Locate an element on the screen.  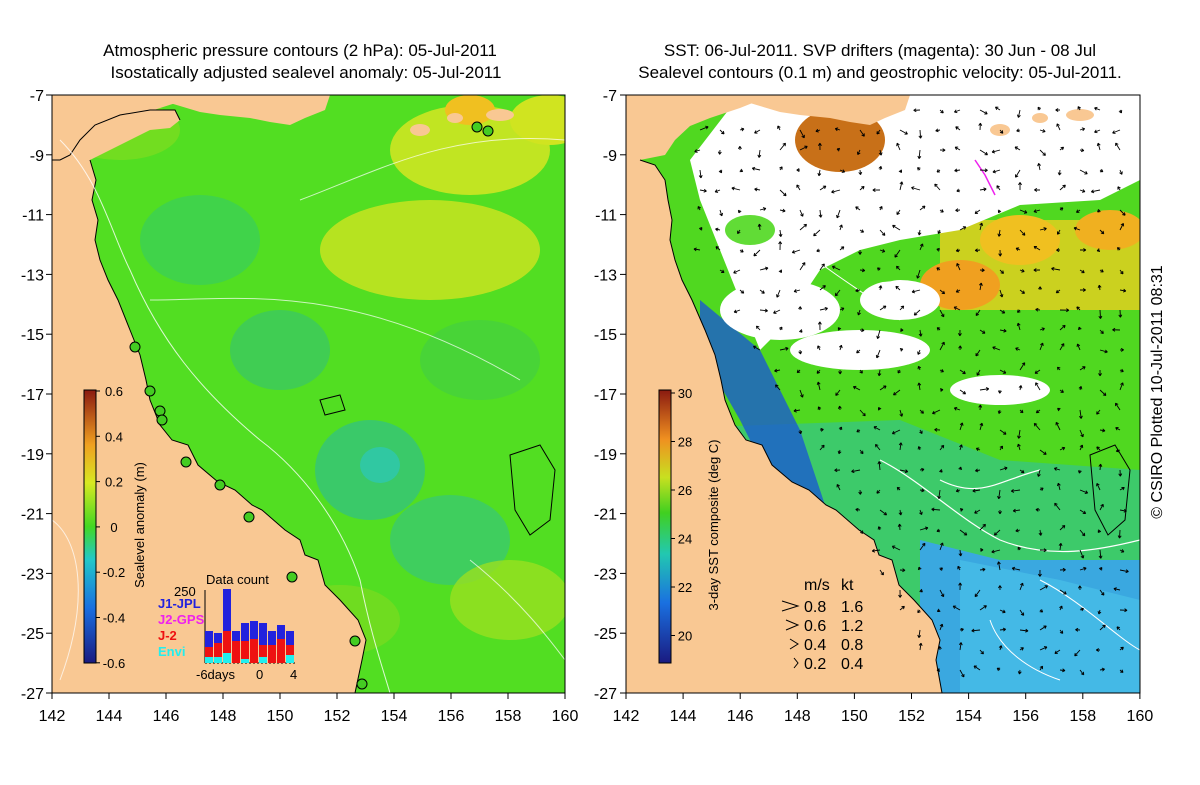
right-y-label: -15 is located at coordinates (605, 335).